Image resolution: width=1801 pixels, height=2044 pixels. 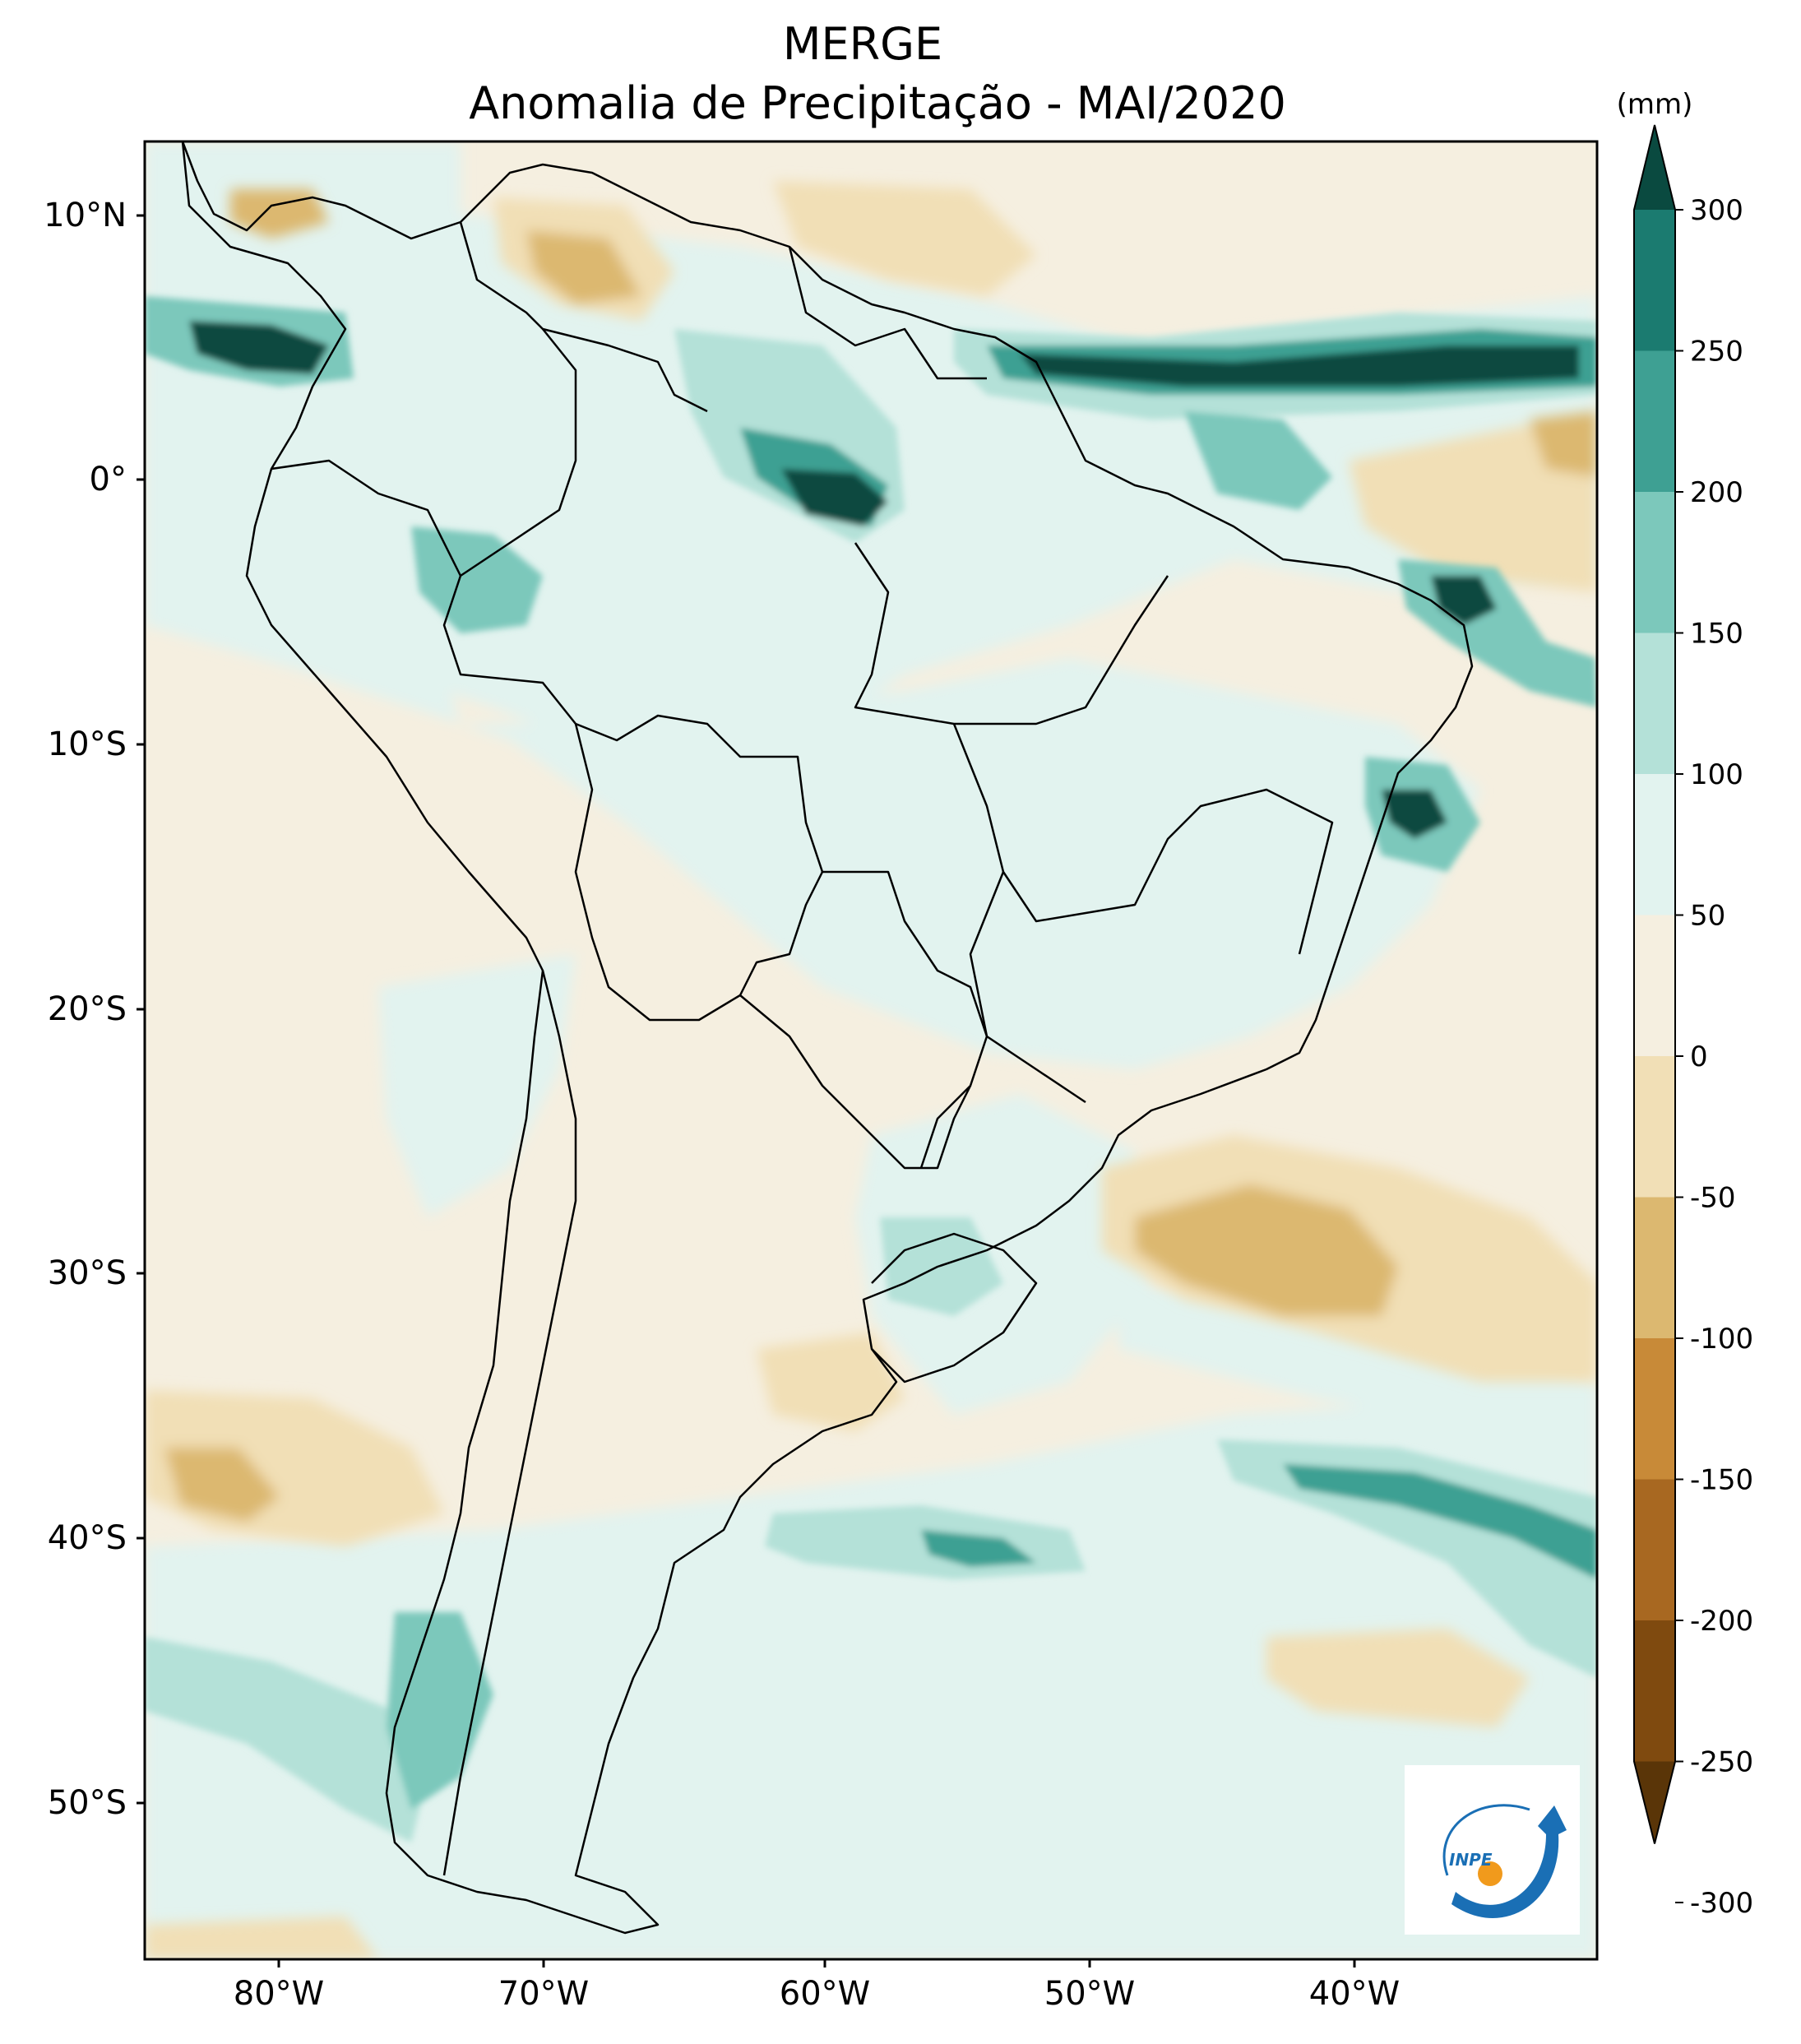 I want to click on lat-axis: 10°N 0° 10°S 20°S 30°S 40°S 50°S, so click(x=94, y=1010).